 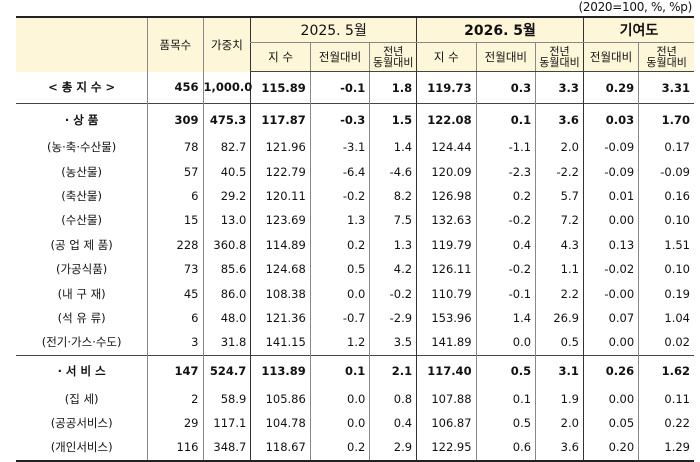 What do you see at coordinates (446, 370) in the screenshot?
I see `index-2026: 117.40` at bounding box center [446, 370].